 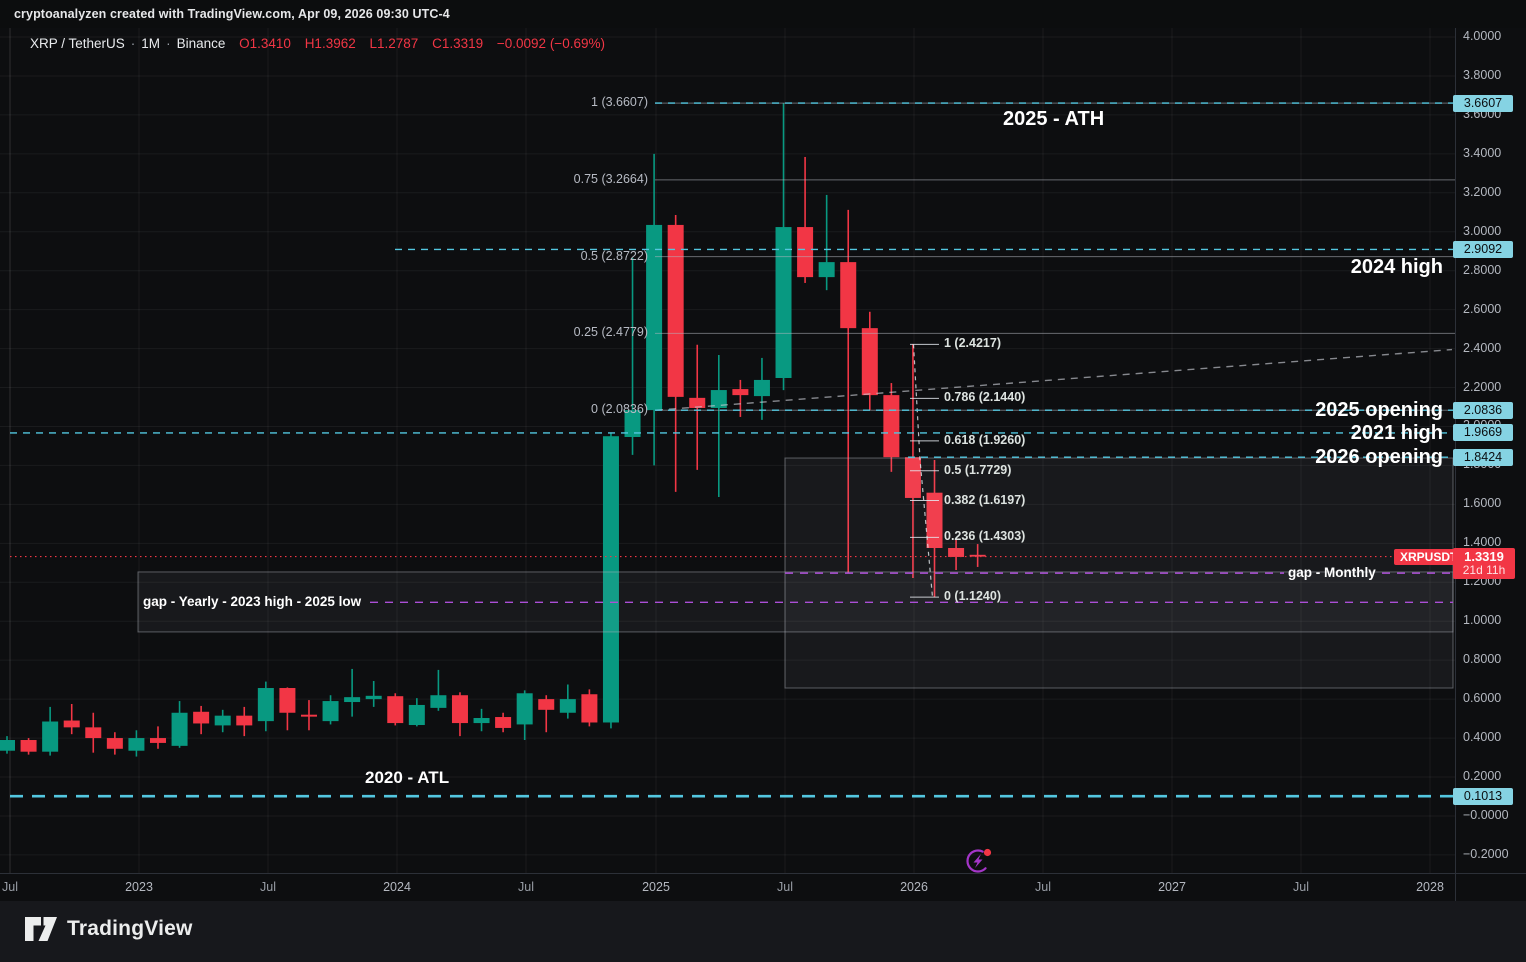 I want to click on ohlc-high: H1.3962, so click(x=330, y=43).